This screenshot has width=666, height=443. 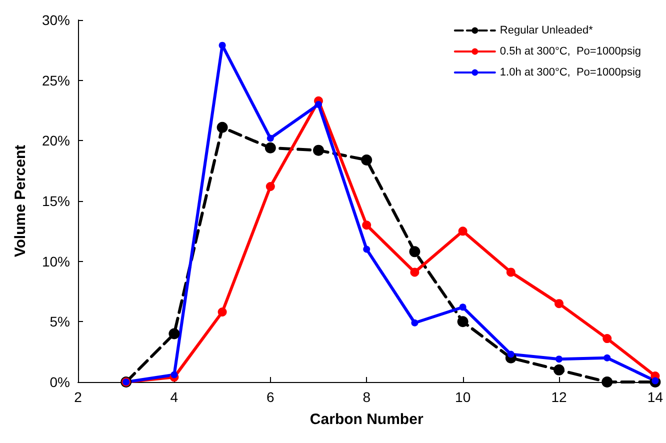 What do you see at coordinates (56, 140) in the screenshot?
I see `y-tick-label: 20%` at bounding box center [56, 140].